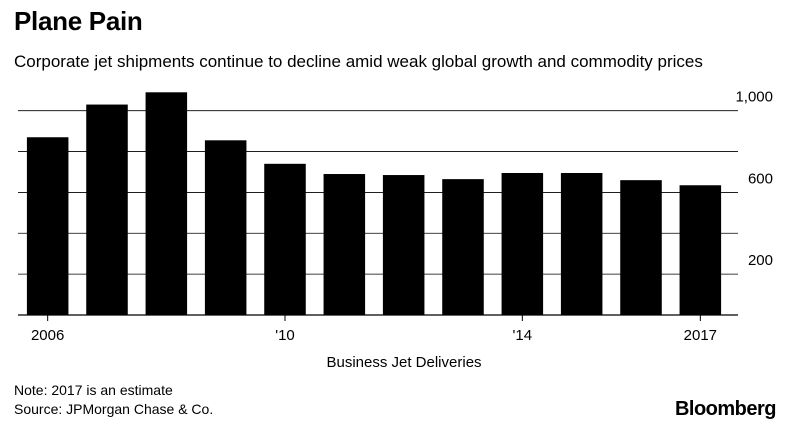 The width and height of the screenshot is (800, 428). What do you see at coordinates (107, 209) in the screenshot?
I see `bar-2007` at bounding box center [107, 209].